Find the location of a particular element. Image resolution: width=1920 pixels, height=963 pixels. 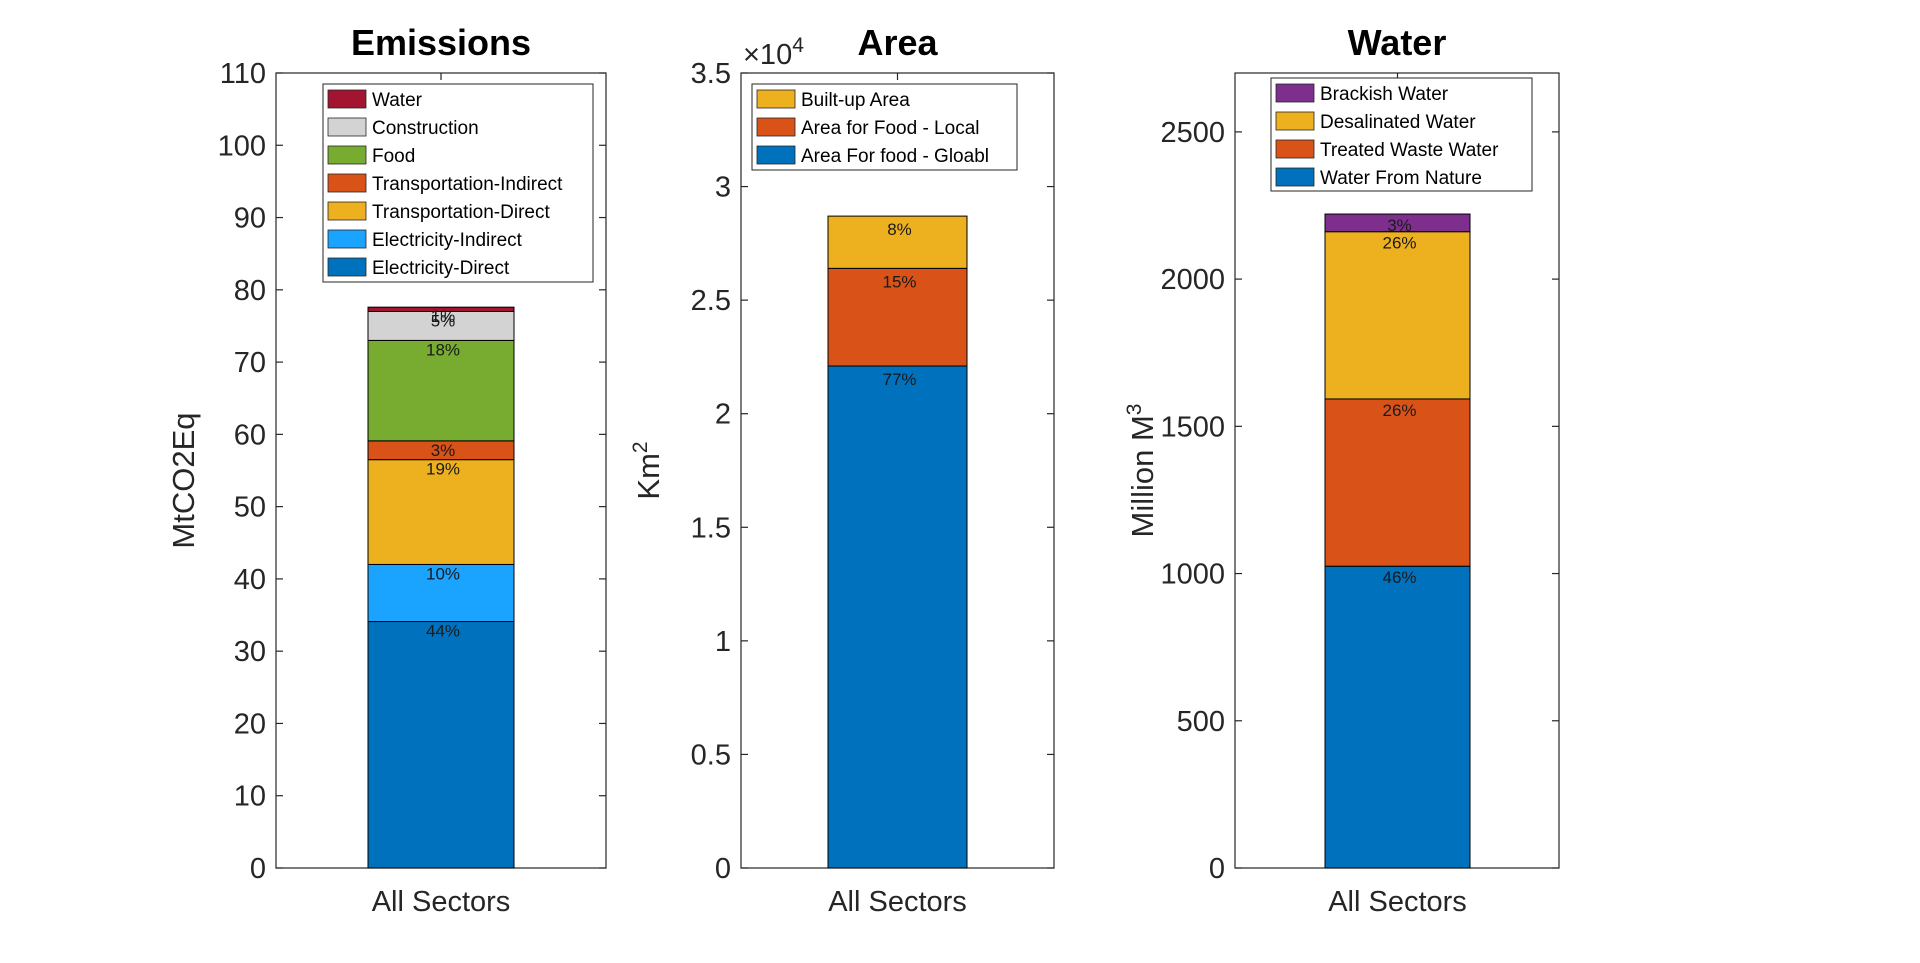

legend-entry-label: Water is located at coordinates (397, 100).